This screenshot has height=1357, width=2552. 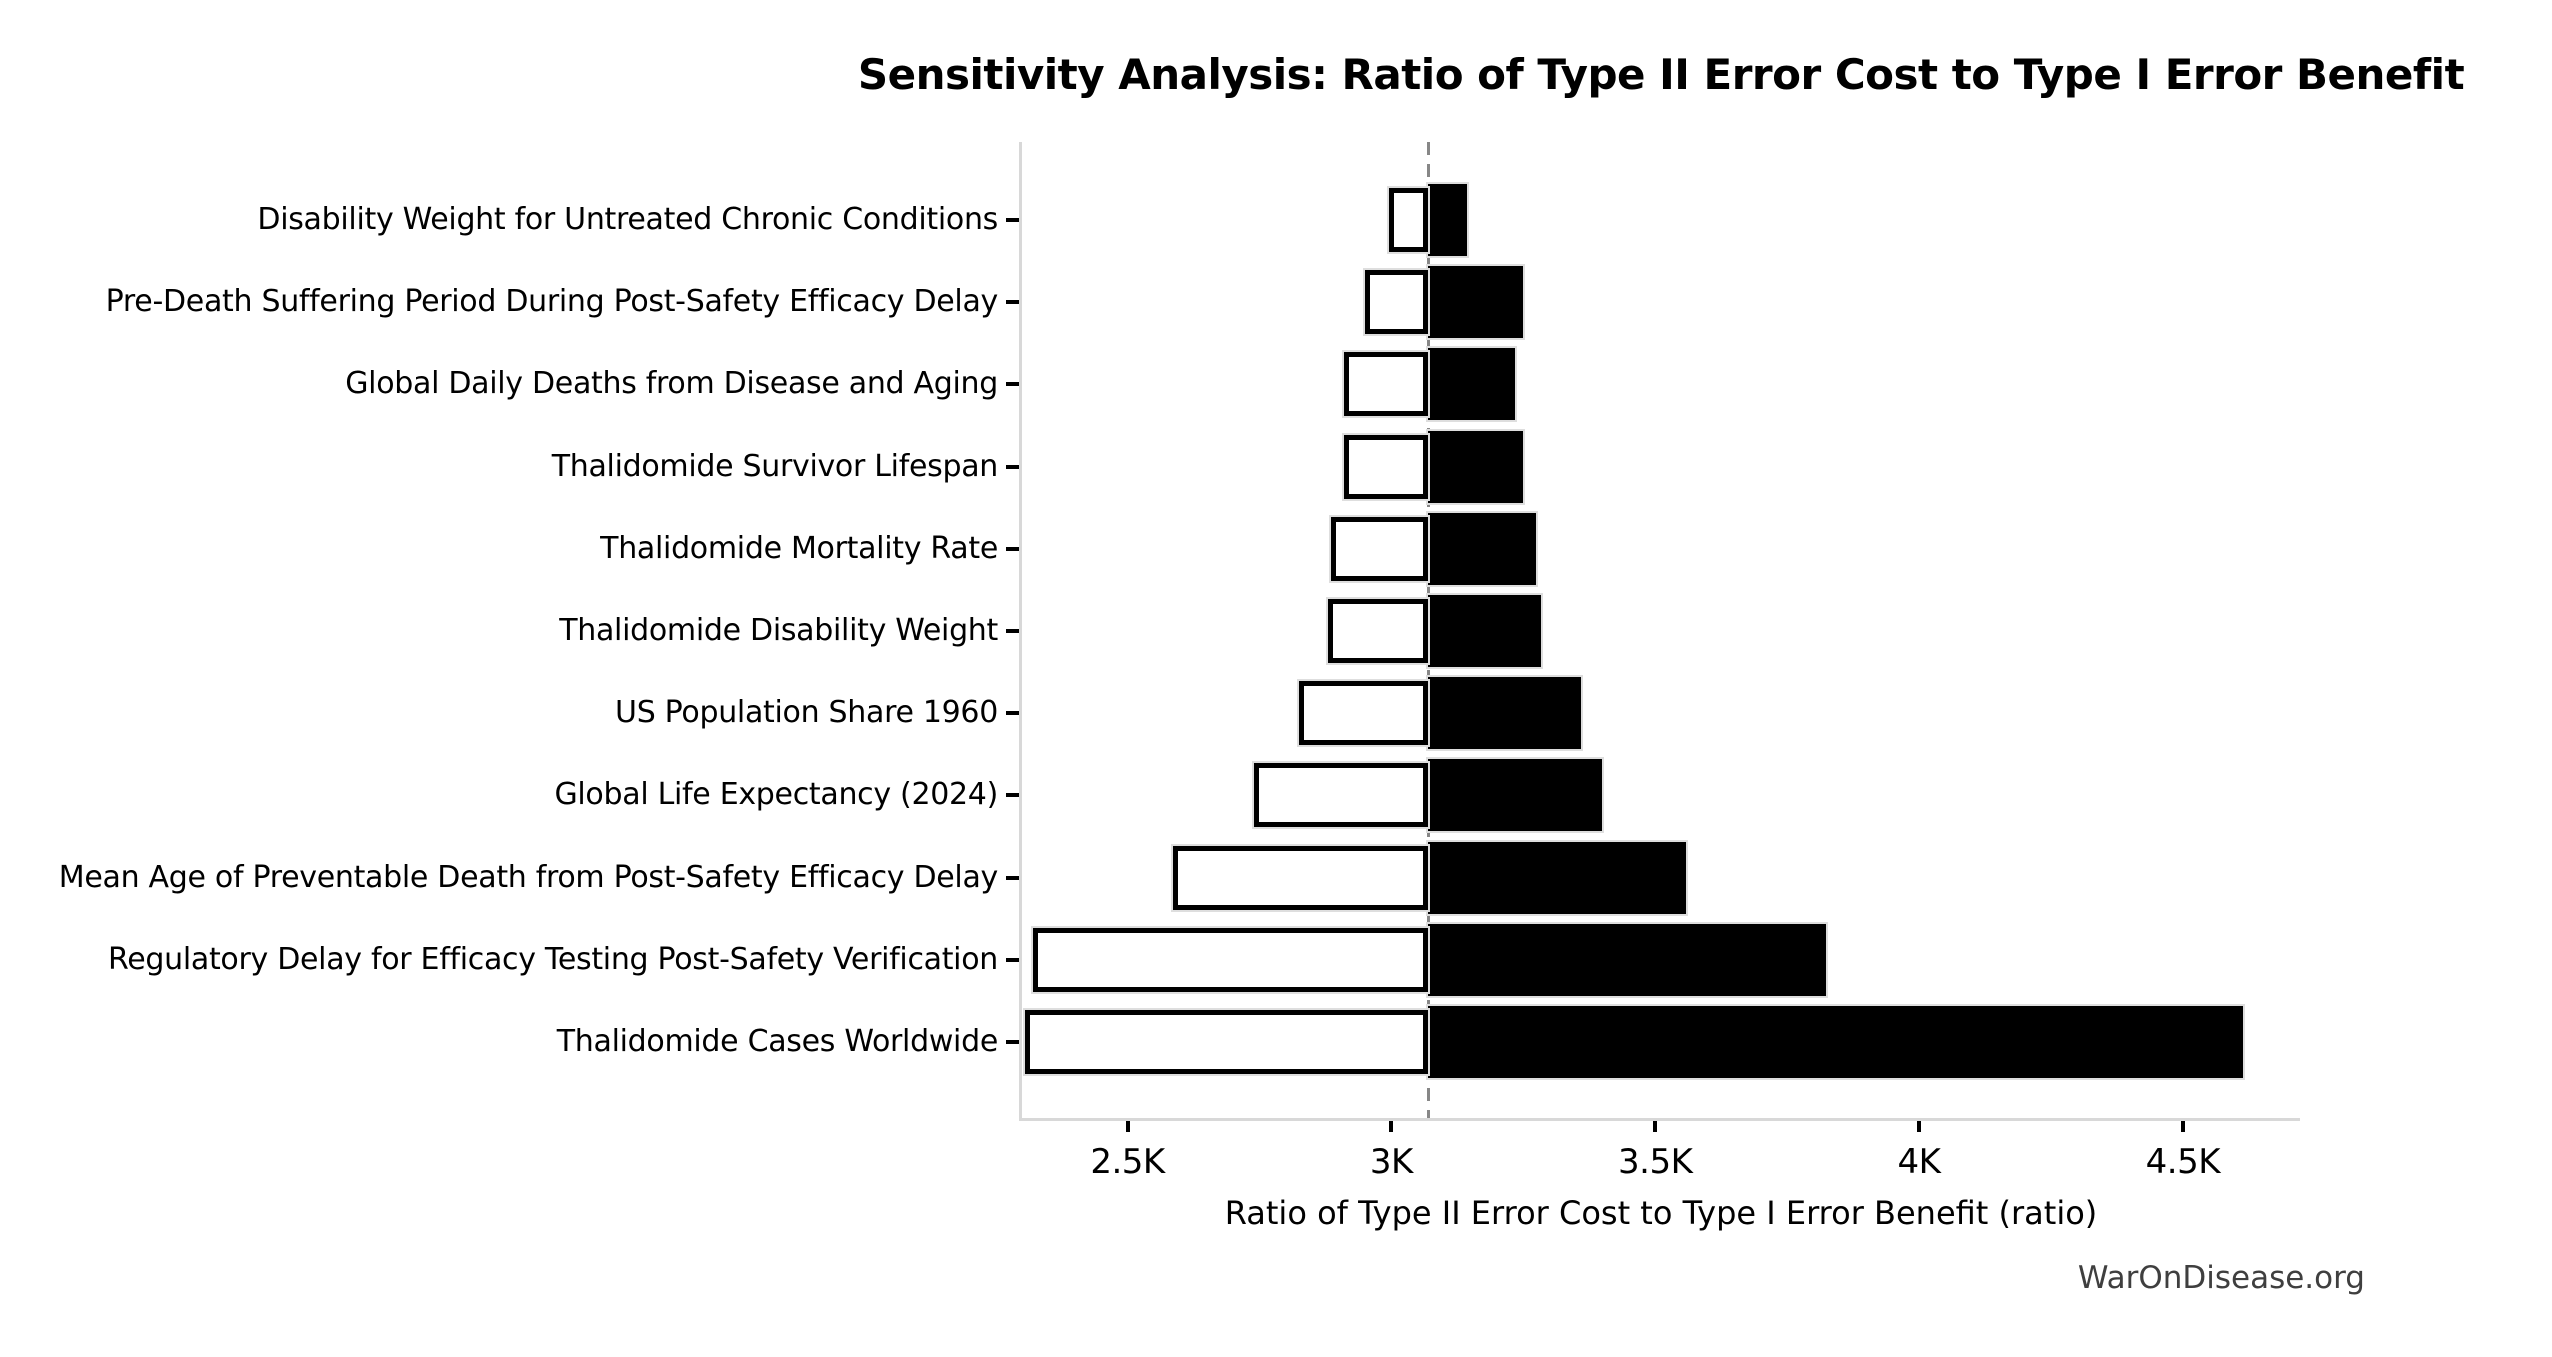 What do you see at coordinates (1659, 1119) in the screenshot?
I see `x-axis-spine` at bounding box center [1659, 1119].